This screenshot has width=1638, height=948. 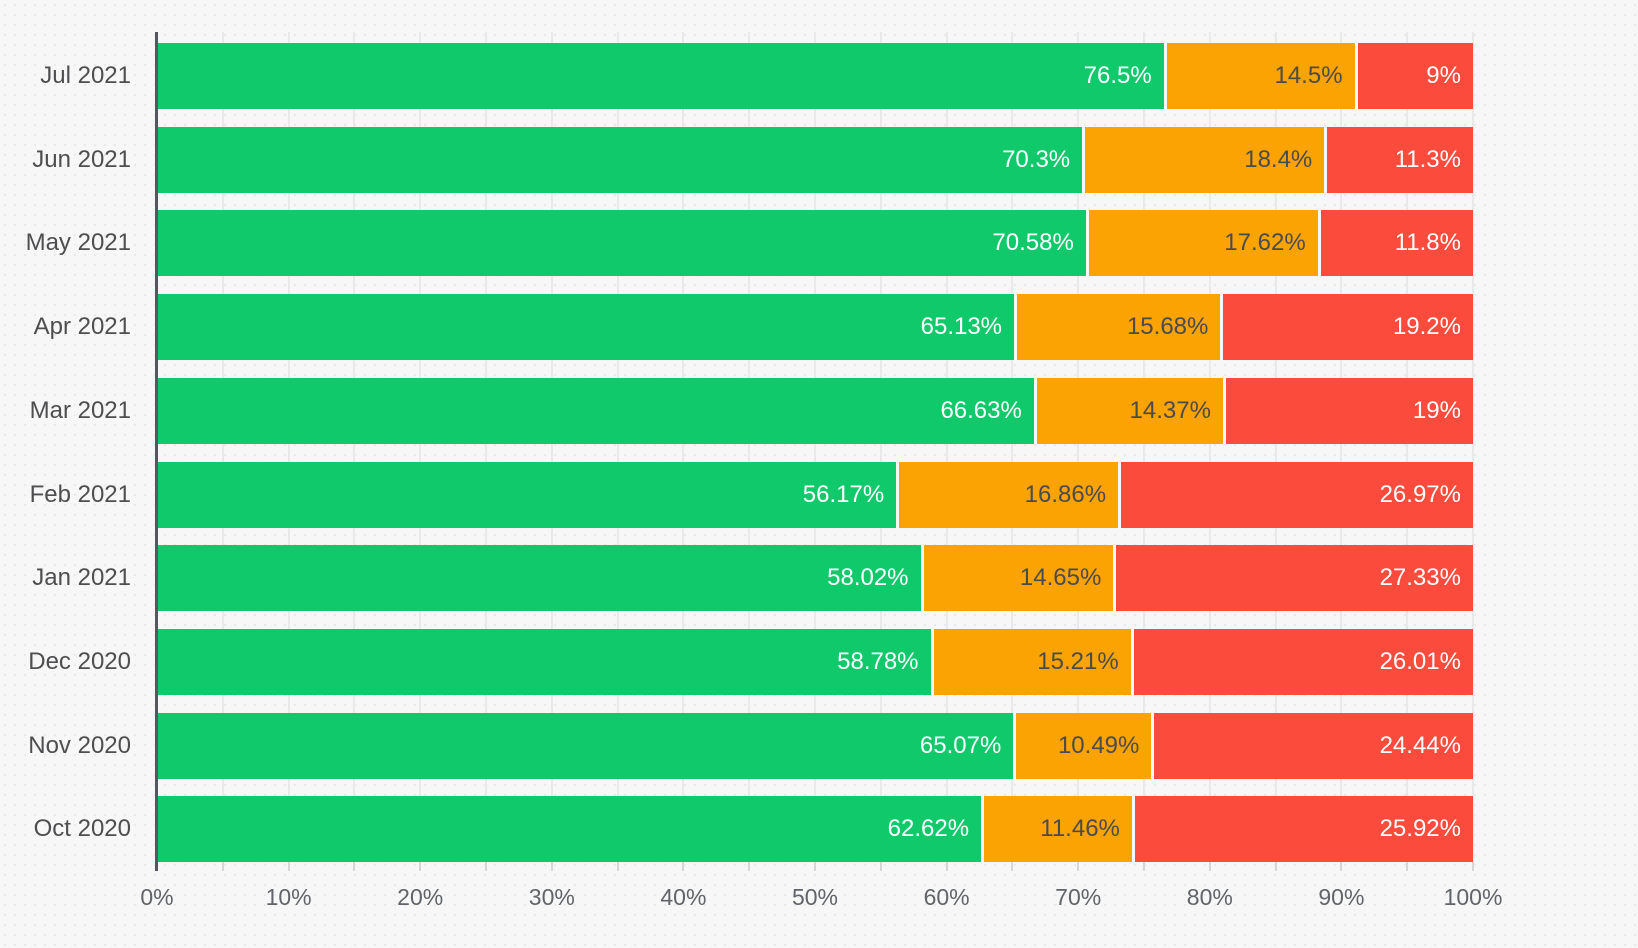 I want to click on bar-value-label: 70.3%, so click(x=1036, y=159).